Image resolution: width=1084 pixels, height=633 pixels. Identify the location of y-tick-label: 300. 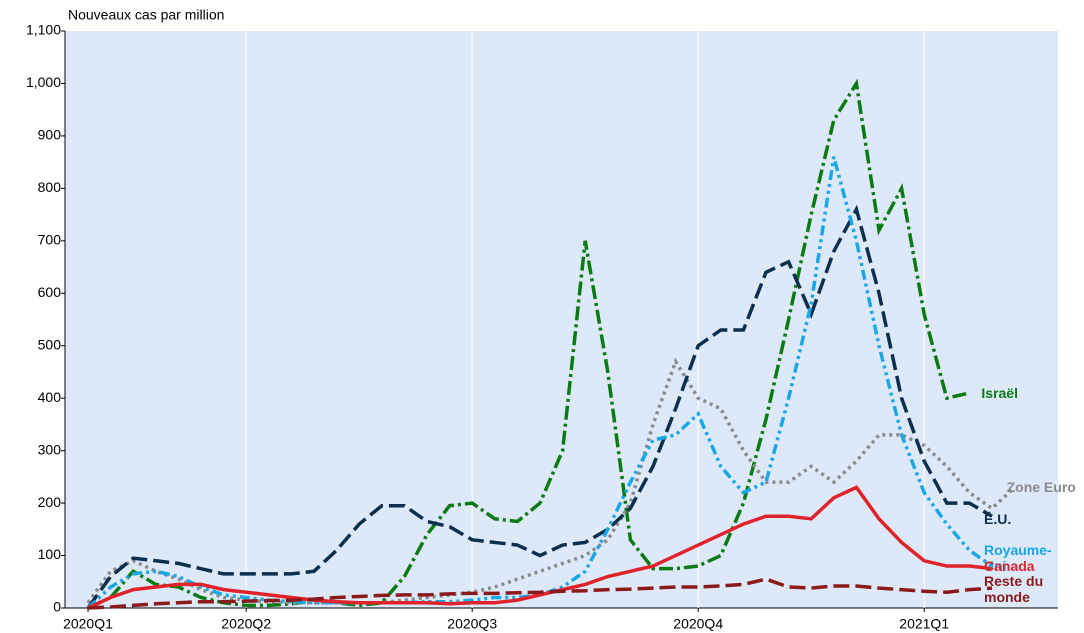
(50, 449).